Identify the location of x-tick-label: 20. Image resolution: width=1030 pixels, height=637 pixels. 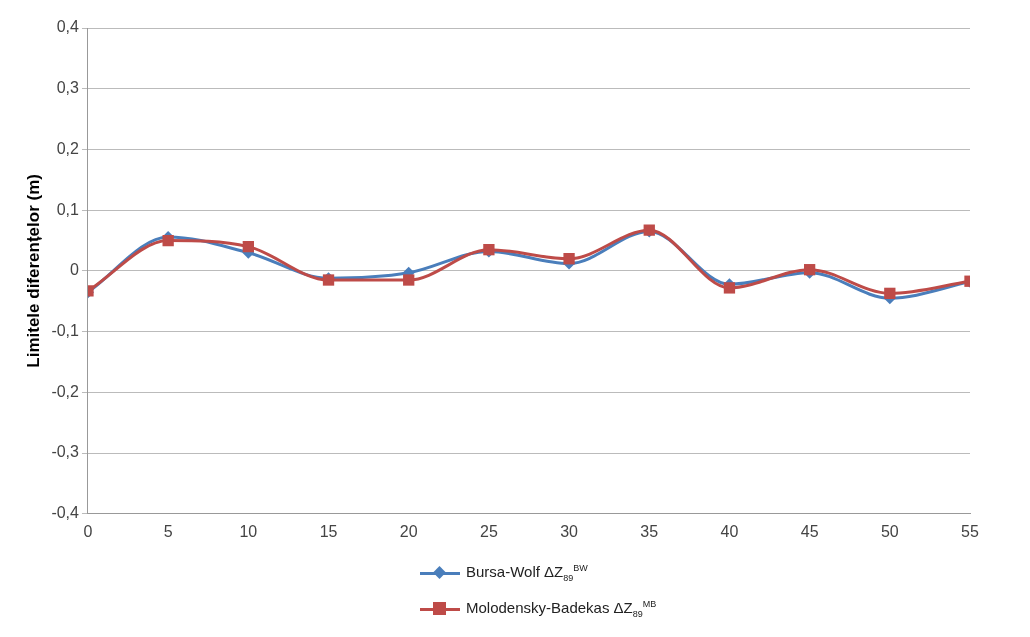
(408, 531).